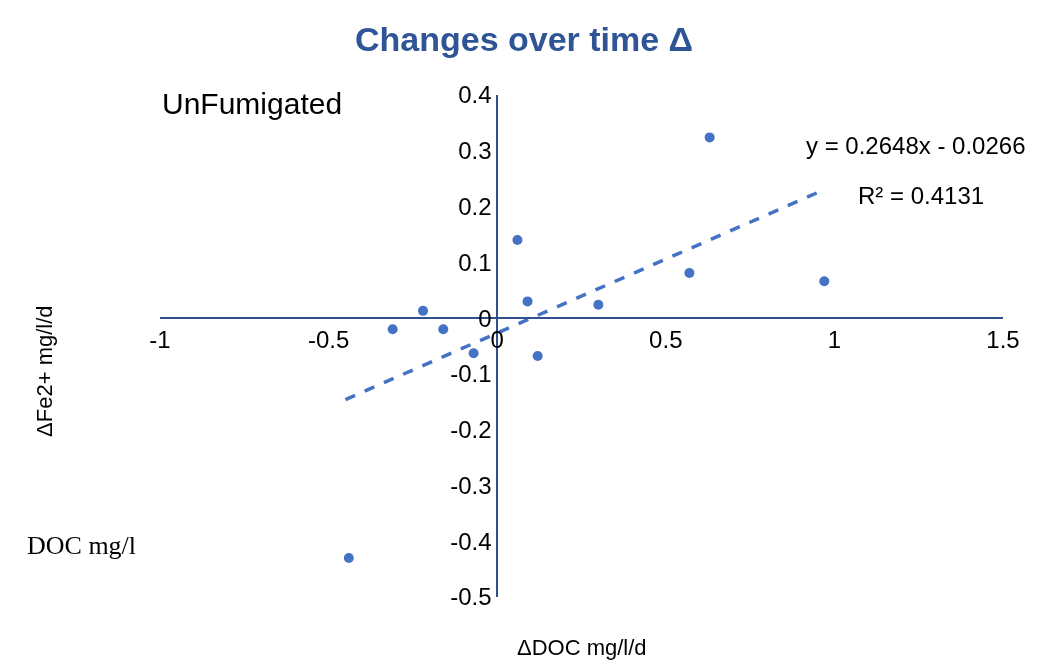 The width and height of the screenshot is (1048, 672). What do you see at coordinates (475, 95) in the screenshot?
I see `y-tick-label: 0.4` at bounding box center [475, 95].